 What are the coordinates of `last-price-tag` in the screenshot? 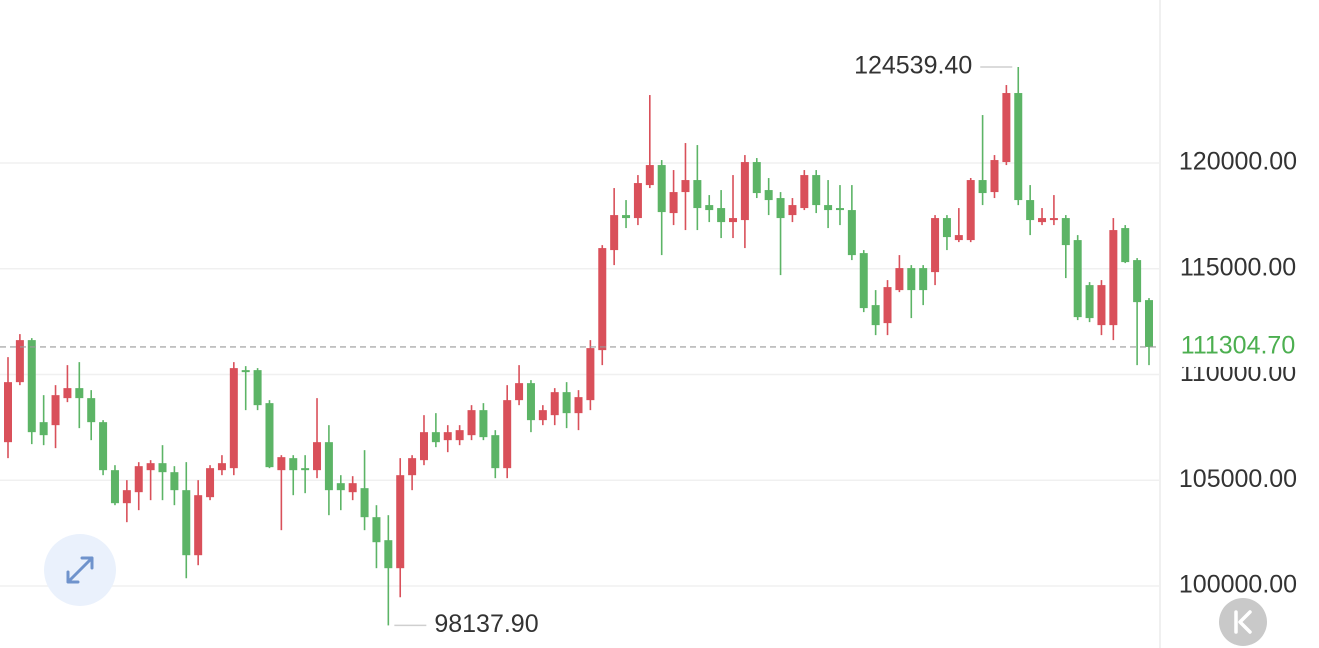 It's located at (1240, 346).